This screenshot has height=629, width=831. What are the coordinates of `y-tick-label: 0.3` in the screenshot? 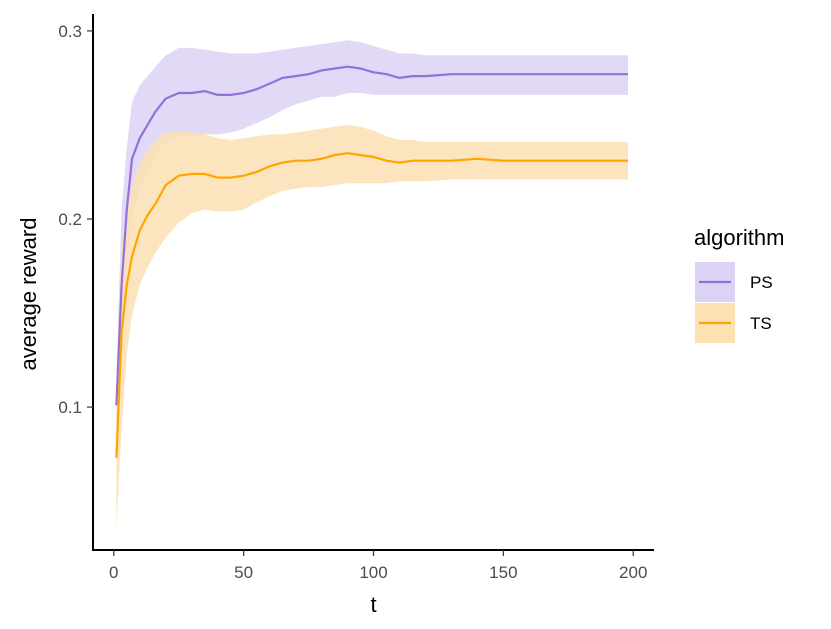 It's located at (70, 31).